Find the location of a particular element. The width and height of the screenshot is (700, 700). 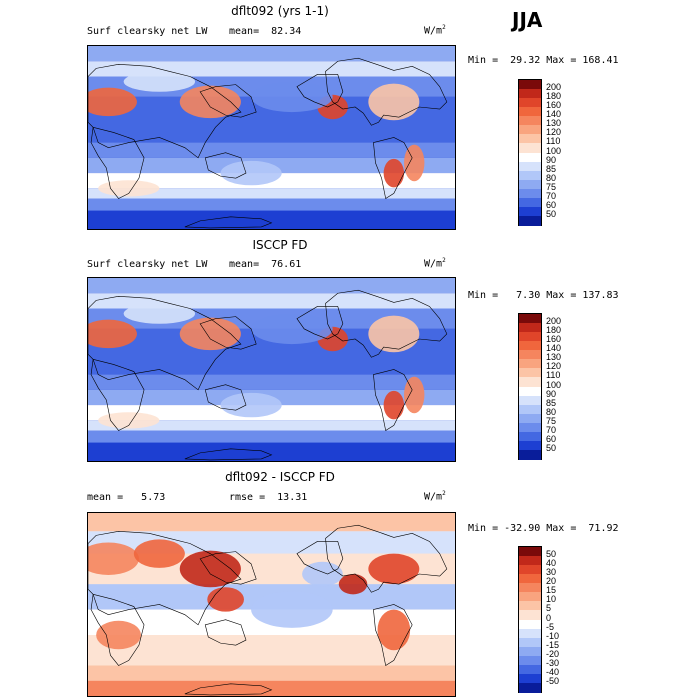

colorbar-tick-label: -10 is located at coordinates (553, 635).